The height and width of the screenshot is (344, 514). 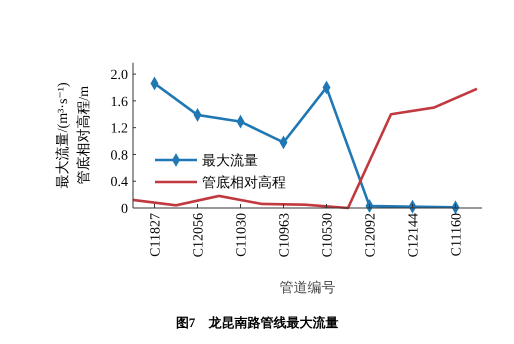 What do you see at coordinates (119, 129) in the screenshot?
I see `y-tick-label: 1.2` at bounding box center [119, 129].